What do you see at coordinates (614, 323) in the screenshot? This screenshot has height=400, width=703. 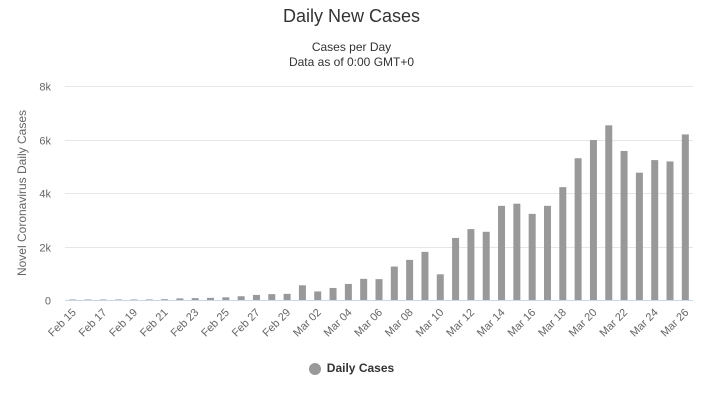 I see `x-tick-label: Mar 22` at bounding box center [614, 323].